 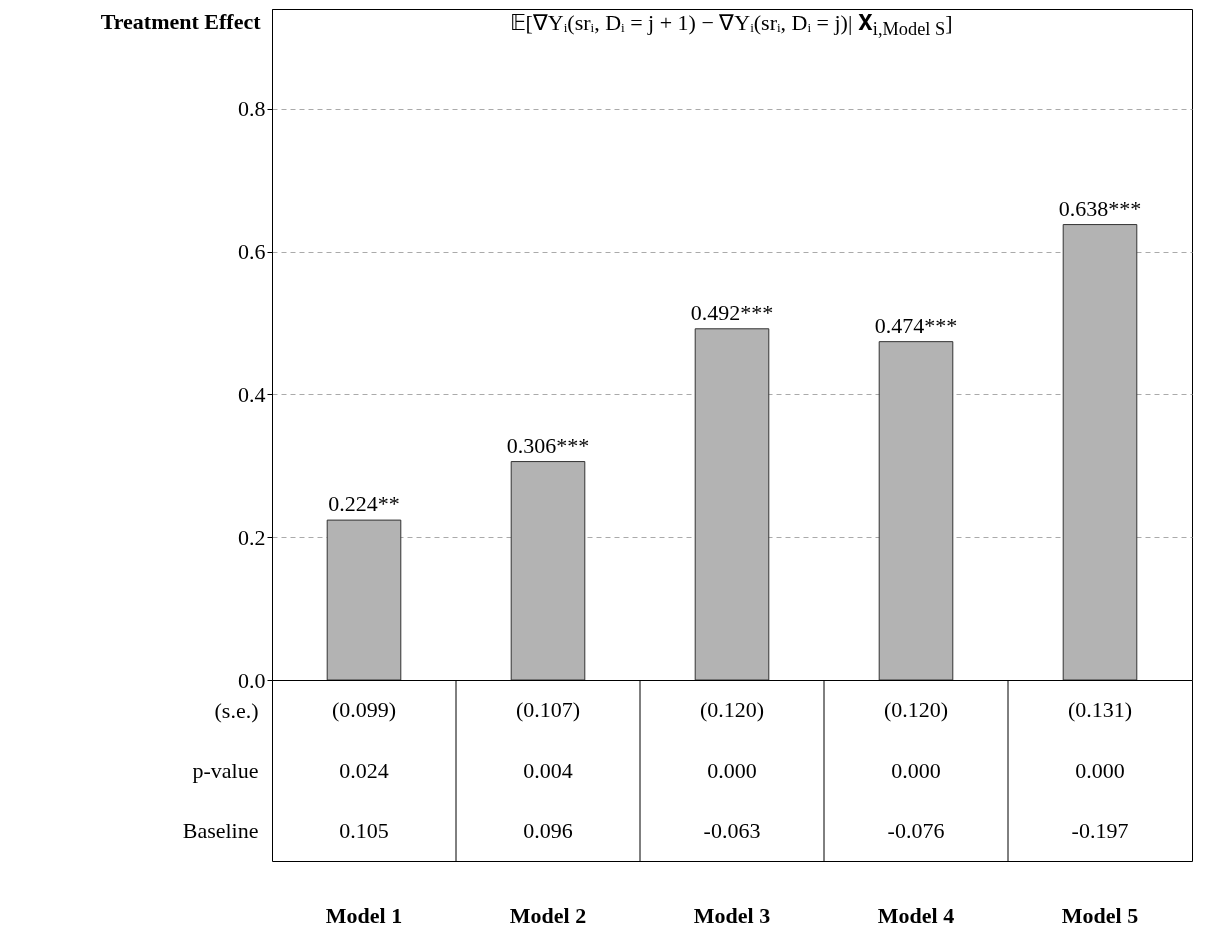 I want to click on text: (0.107), so click(x=548, y=710).